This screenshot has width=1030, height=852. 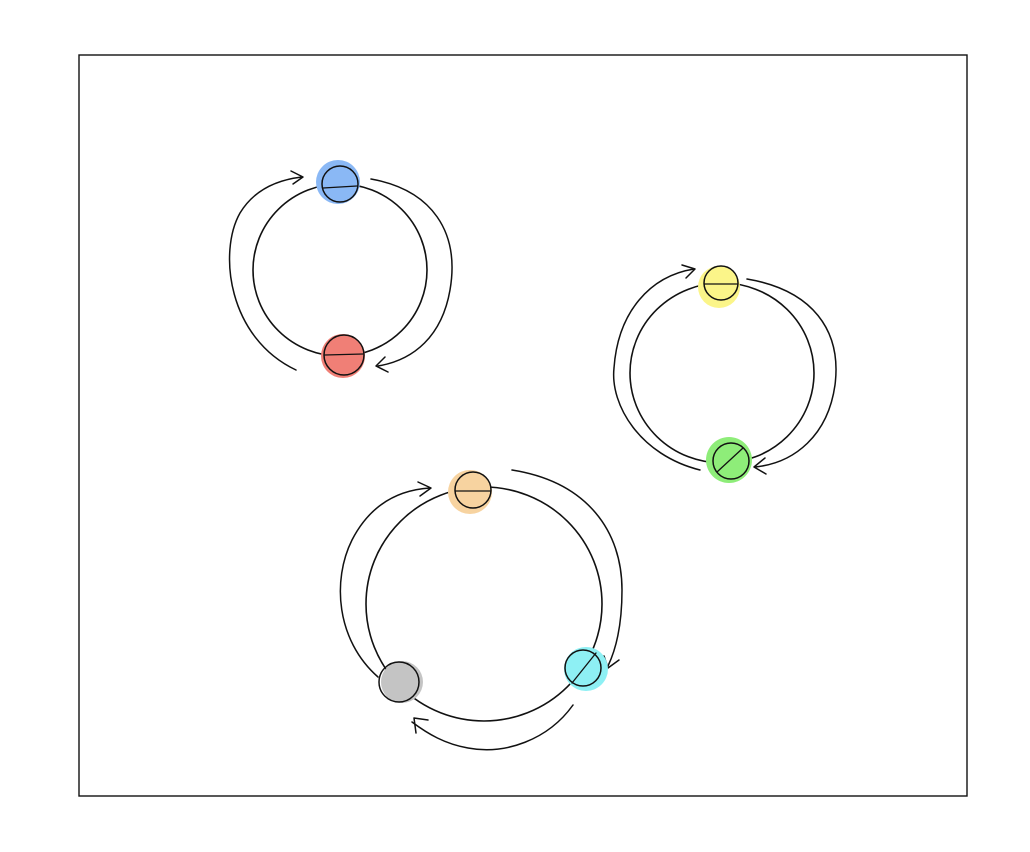 I want to click on cyan-node, so click(x=586, y=669).